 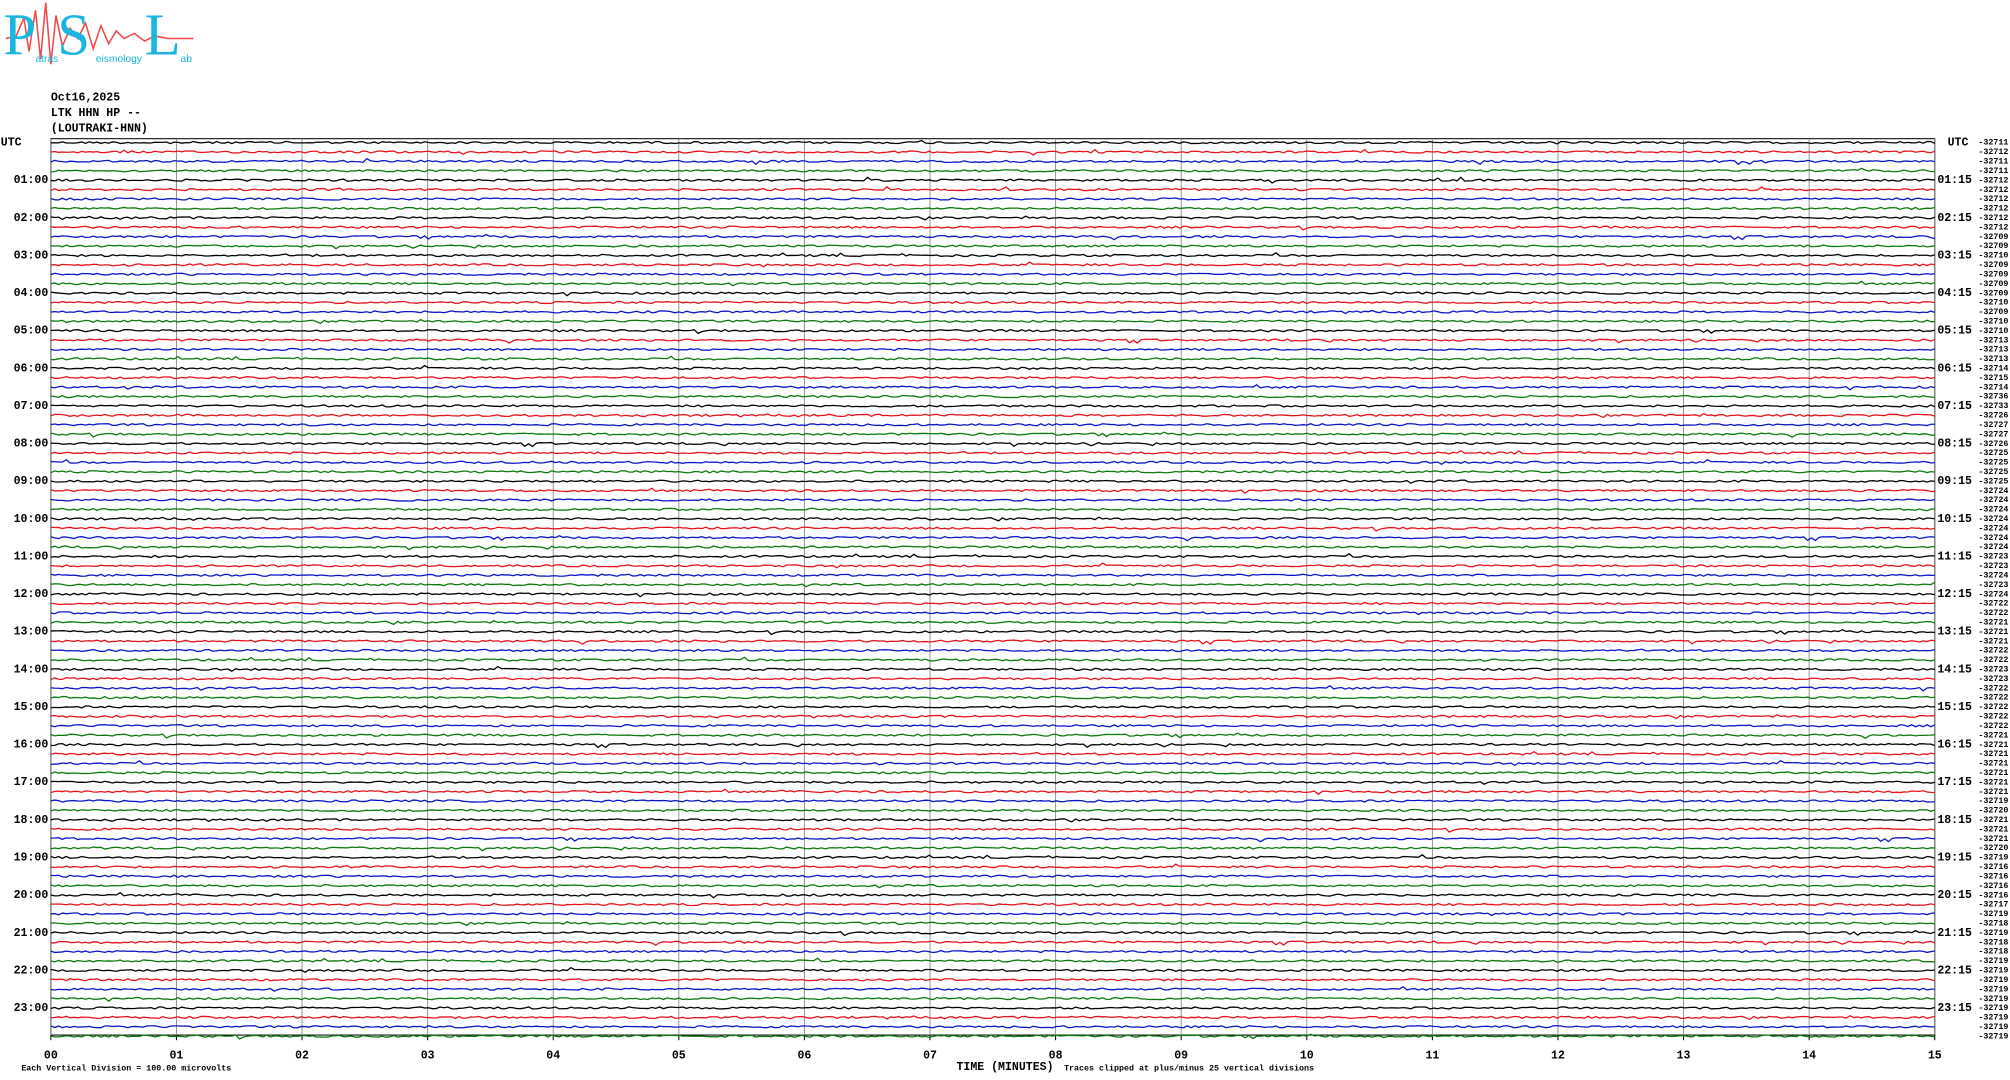 I want to click on x-tick-label: 03, so click(x=428, y=1056).